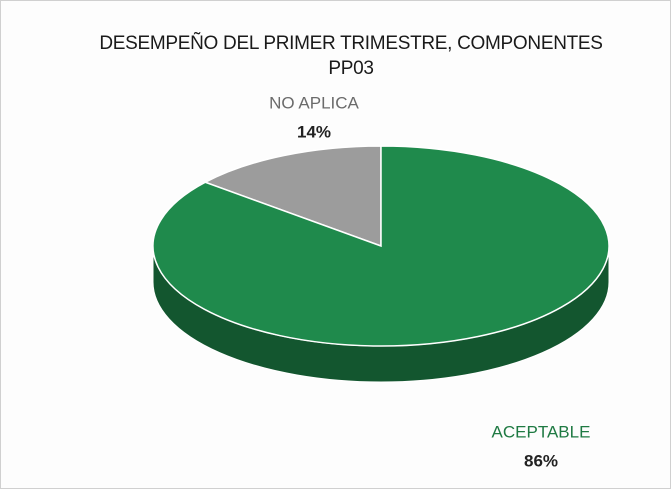 The width and height of the screenshot is (671, 489). What do you see at coordinates (314, 131) in the screenshot?
I see `value-label: 14%` at bounding box center [314, 131].